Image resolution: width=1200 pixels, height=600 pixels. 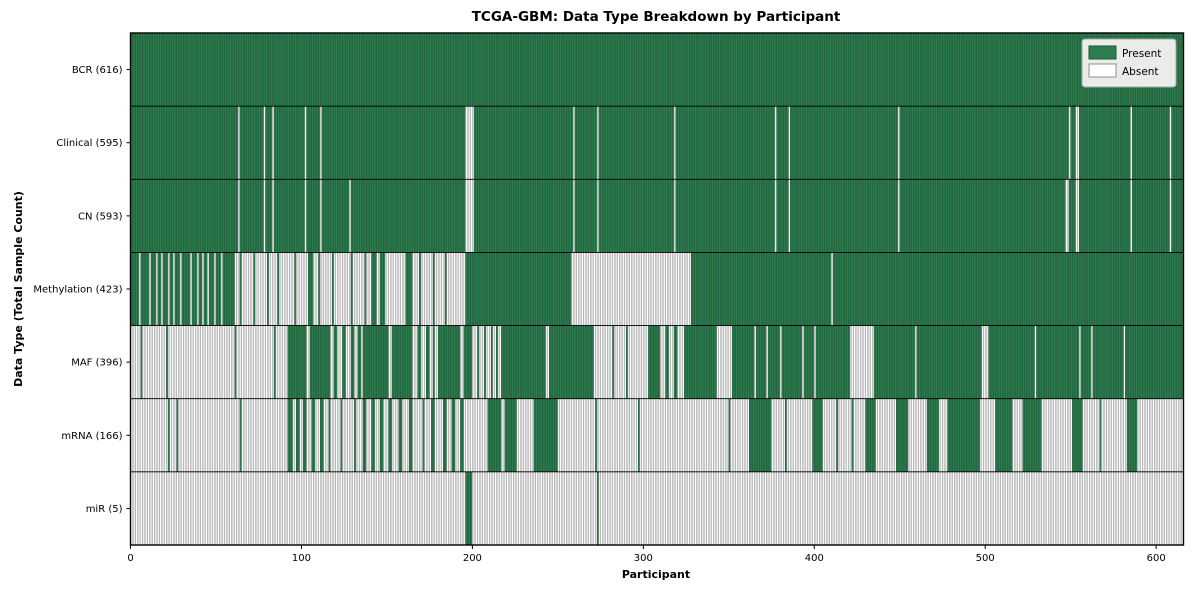 I want to click on legend-present-swatch, so click(x=1102, y=52).